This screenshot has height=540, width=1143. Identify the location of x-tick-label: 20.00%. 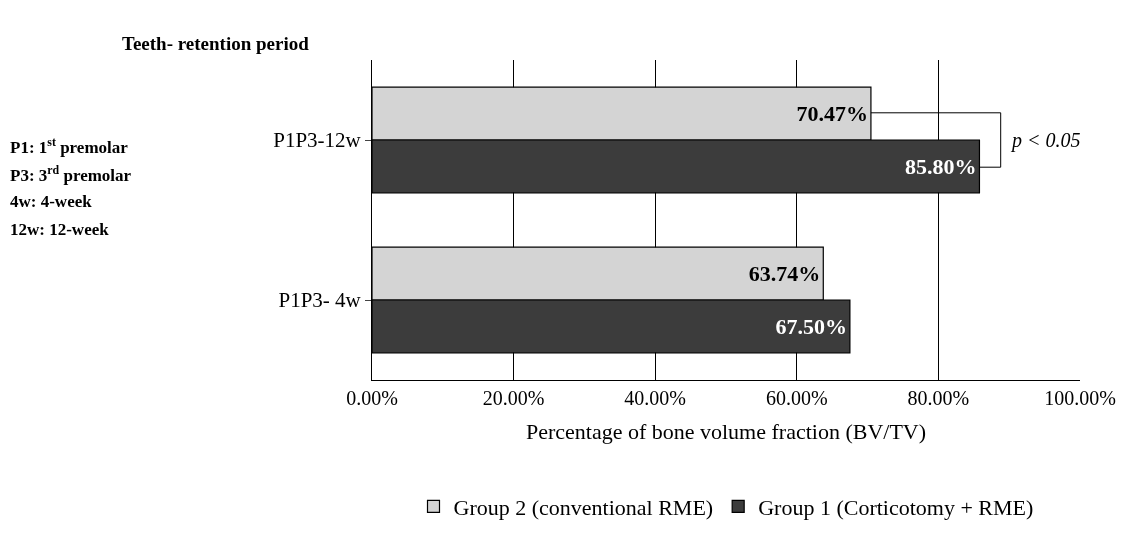
(513, 398).